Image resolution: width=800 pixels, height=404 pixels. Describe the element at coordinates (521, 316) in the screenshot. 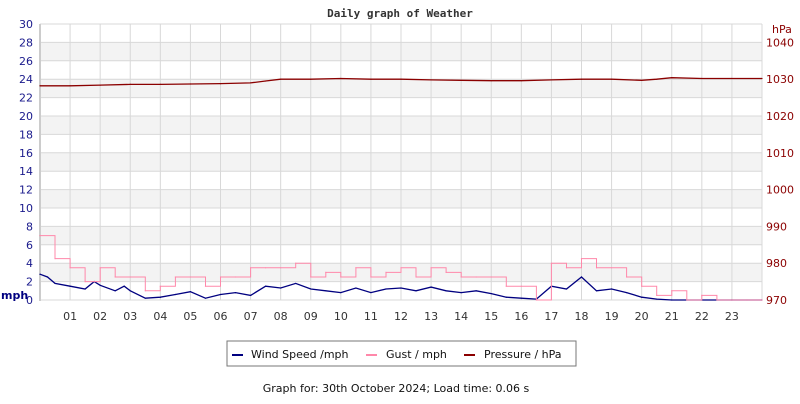

I see `x-tick-label: 16` at that location.